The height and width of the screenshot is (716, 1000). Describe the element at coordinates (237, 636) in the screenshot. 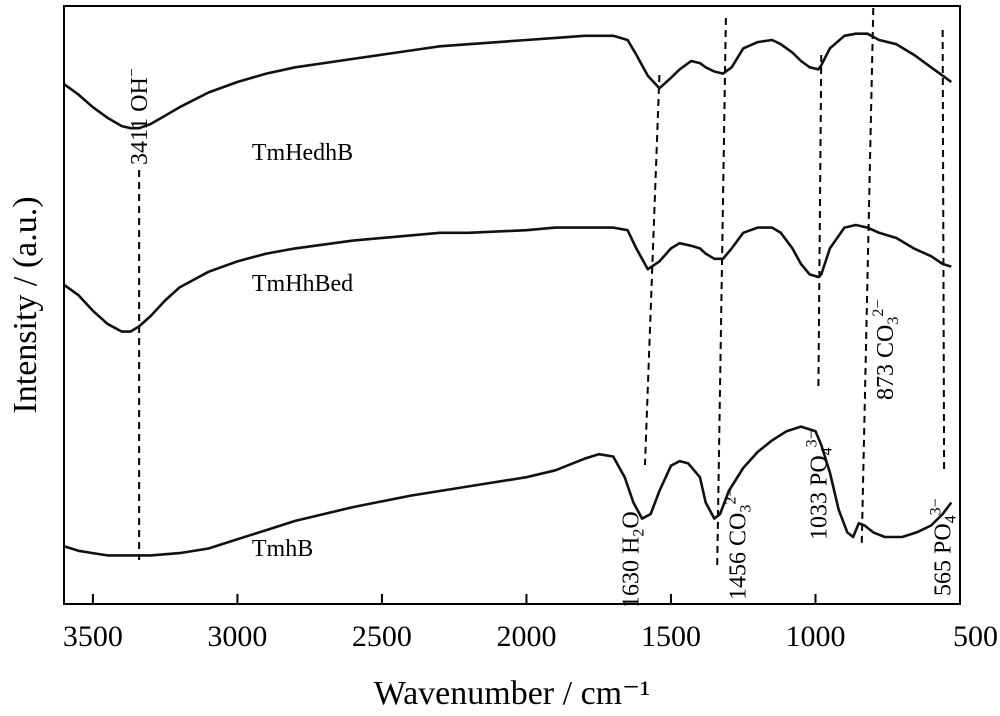

I see `x-tick-label-3000: 3000` at that location.